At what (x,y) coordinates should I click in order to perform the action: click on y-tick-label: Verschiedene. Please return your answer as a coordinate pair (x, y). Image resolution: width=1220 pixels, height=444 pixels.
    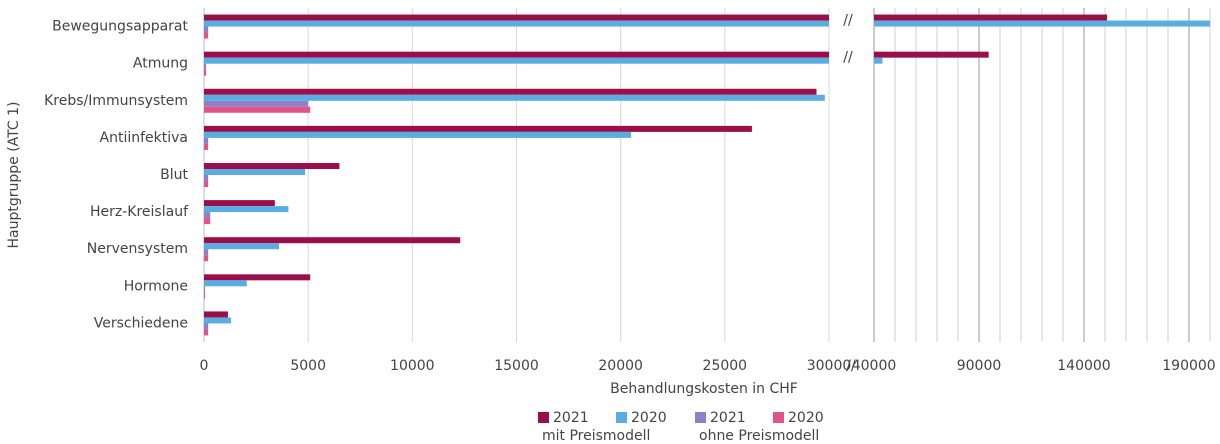
    Looking at the image, I should click on (141, 323).